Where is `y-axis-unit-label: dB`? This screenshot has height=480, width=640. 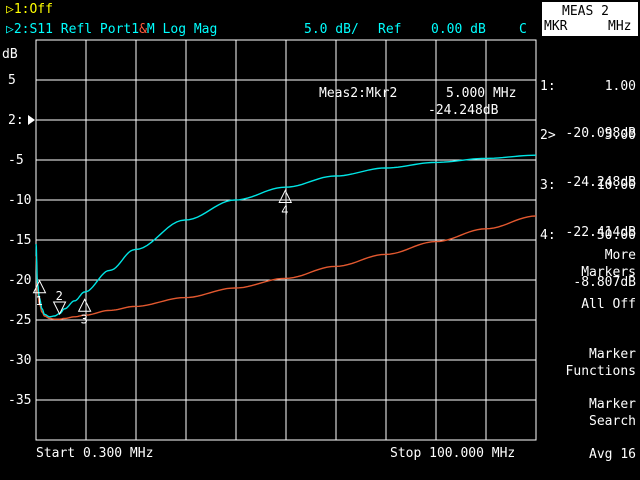
y-axis-unit-label: dB is located at coordinates (10, 54).